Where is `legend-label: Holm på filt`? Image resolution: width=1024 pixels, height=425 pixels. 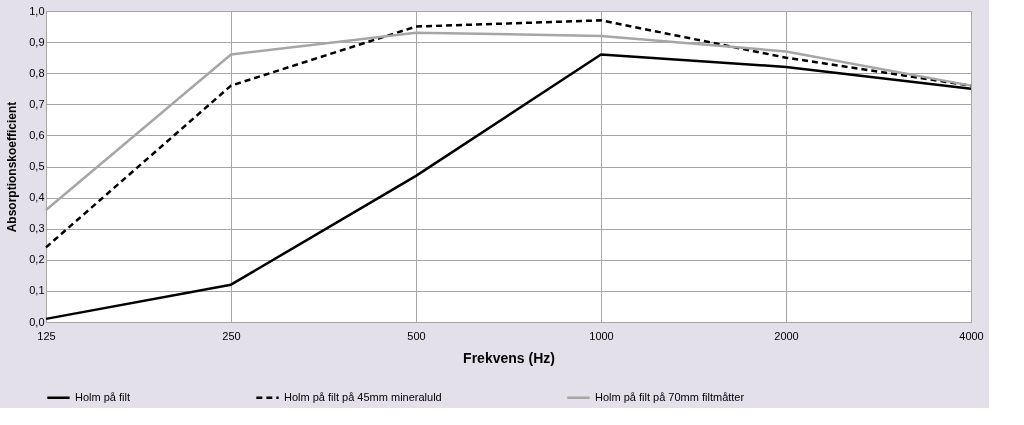
legend-label: Holm på filt is located at coordinates (103, 396).